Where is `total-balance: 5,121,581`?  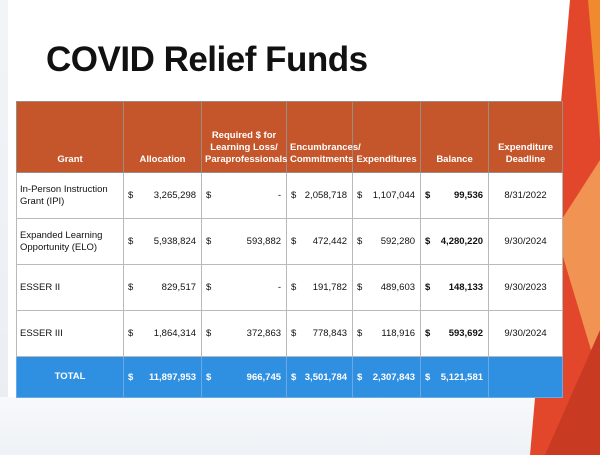 total-balance: 5,121,581 is located at coordinates (461, 377).